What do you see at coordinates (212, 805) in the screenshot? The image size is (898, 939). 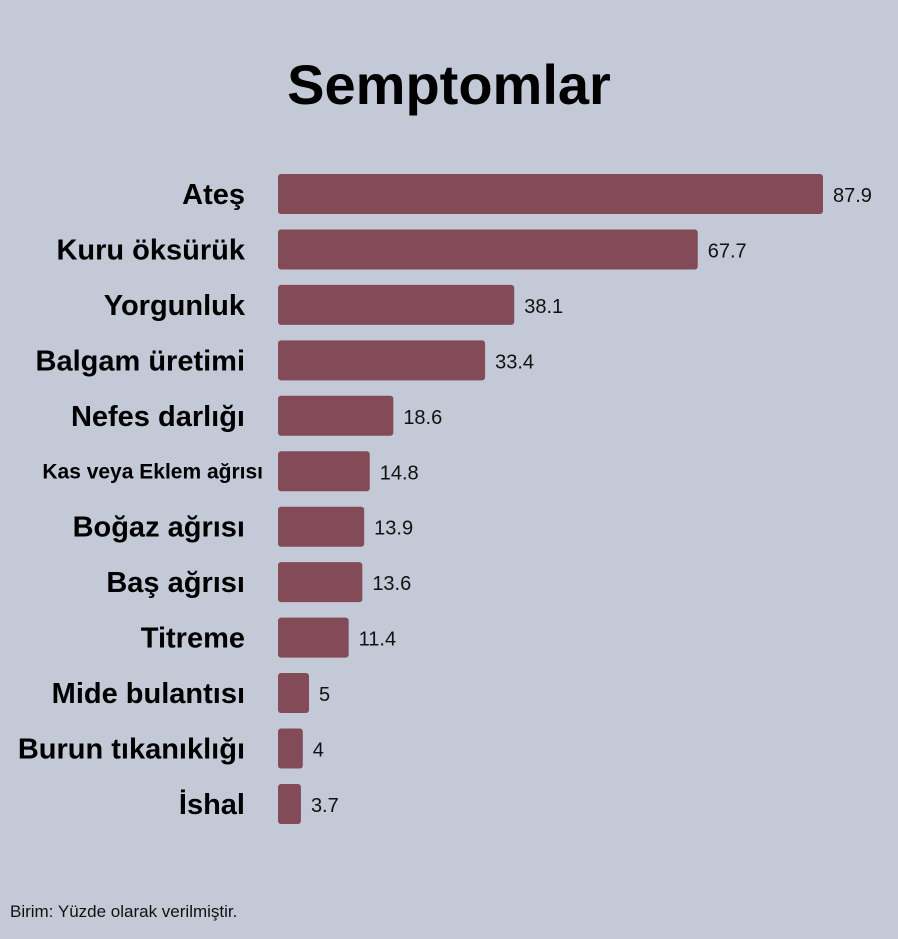 I see `category-label: İshal` at bounding box center [212, 805].